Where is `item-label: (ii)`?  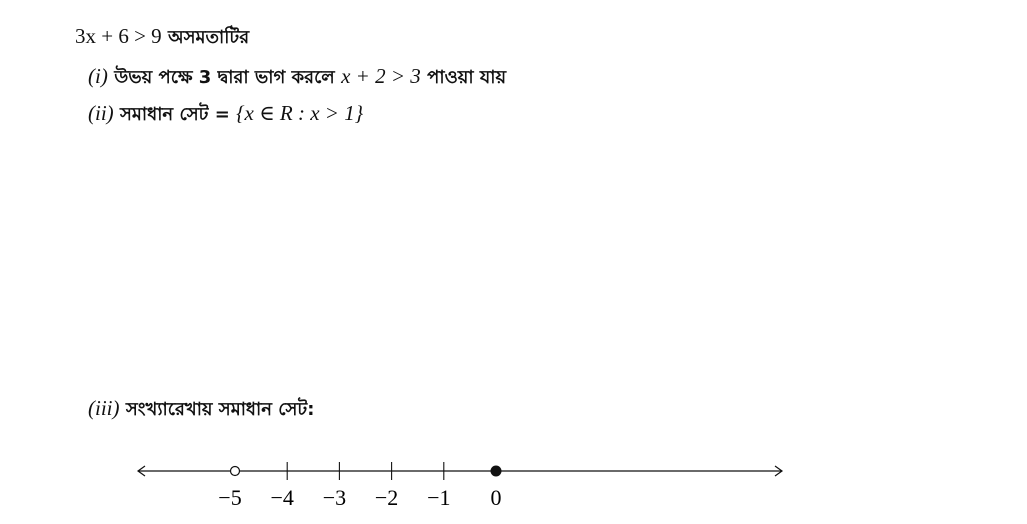 item-label: (ii) is located at coordinates (101, 113).